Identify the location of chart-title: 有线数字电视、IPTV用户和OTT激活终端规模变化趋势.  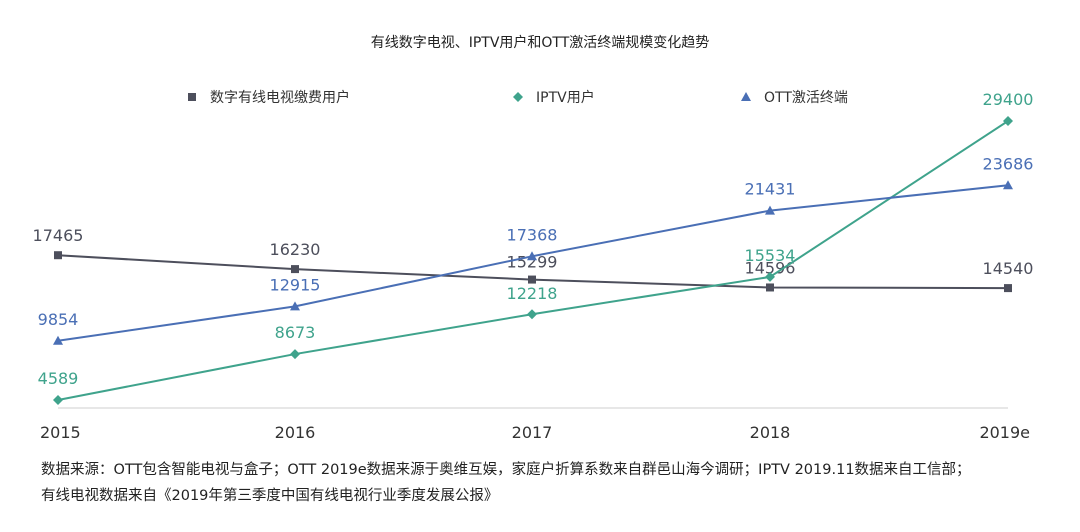
(540, 42).